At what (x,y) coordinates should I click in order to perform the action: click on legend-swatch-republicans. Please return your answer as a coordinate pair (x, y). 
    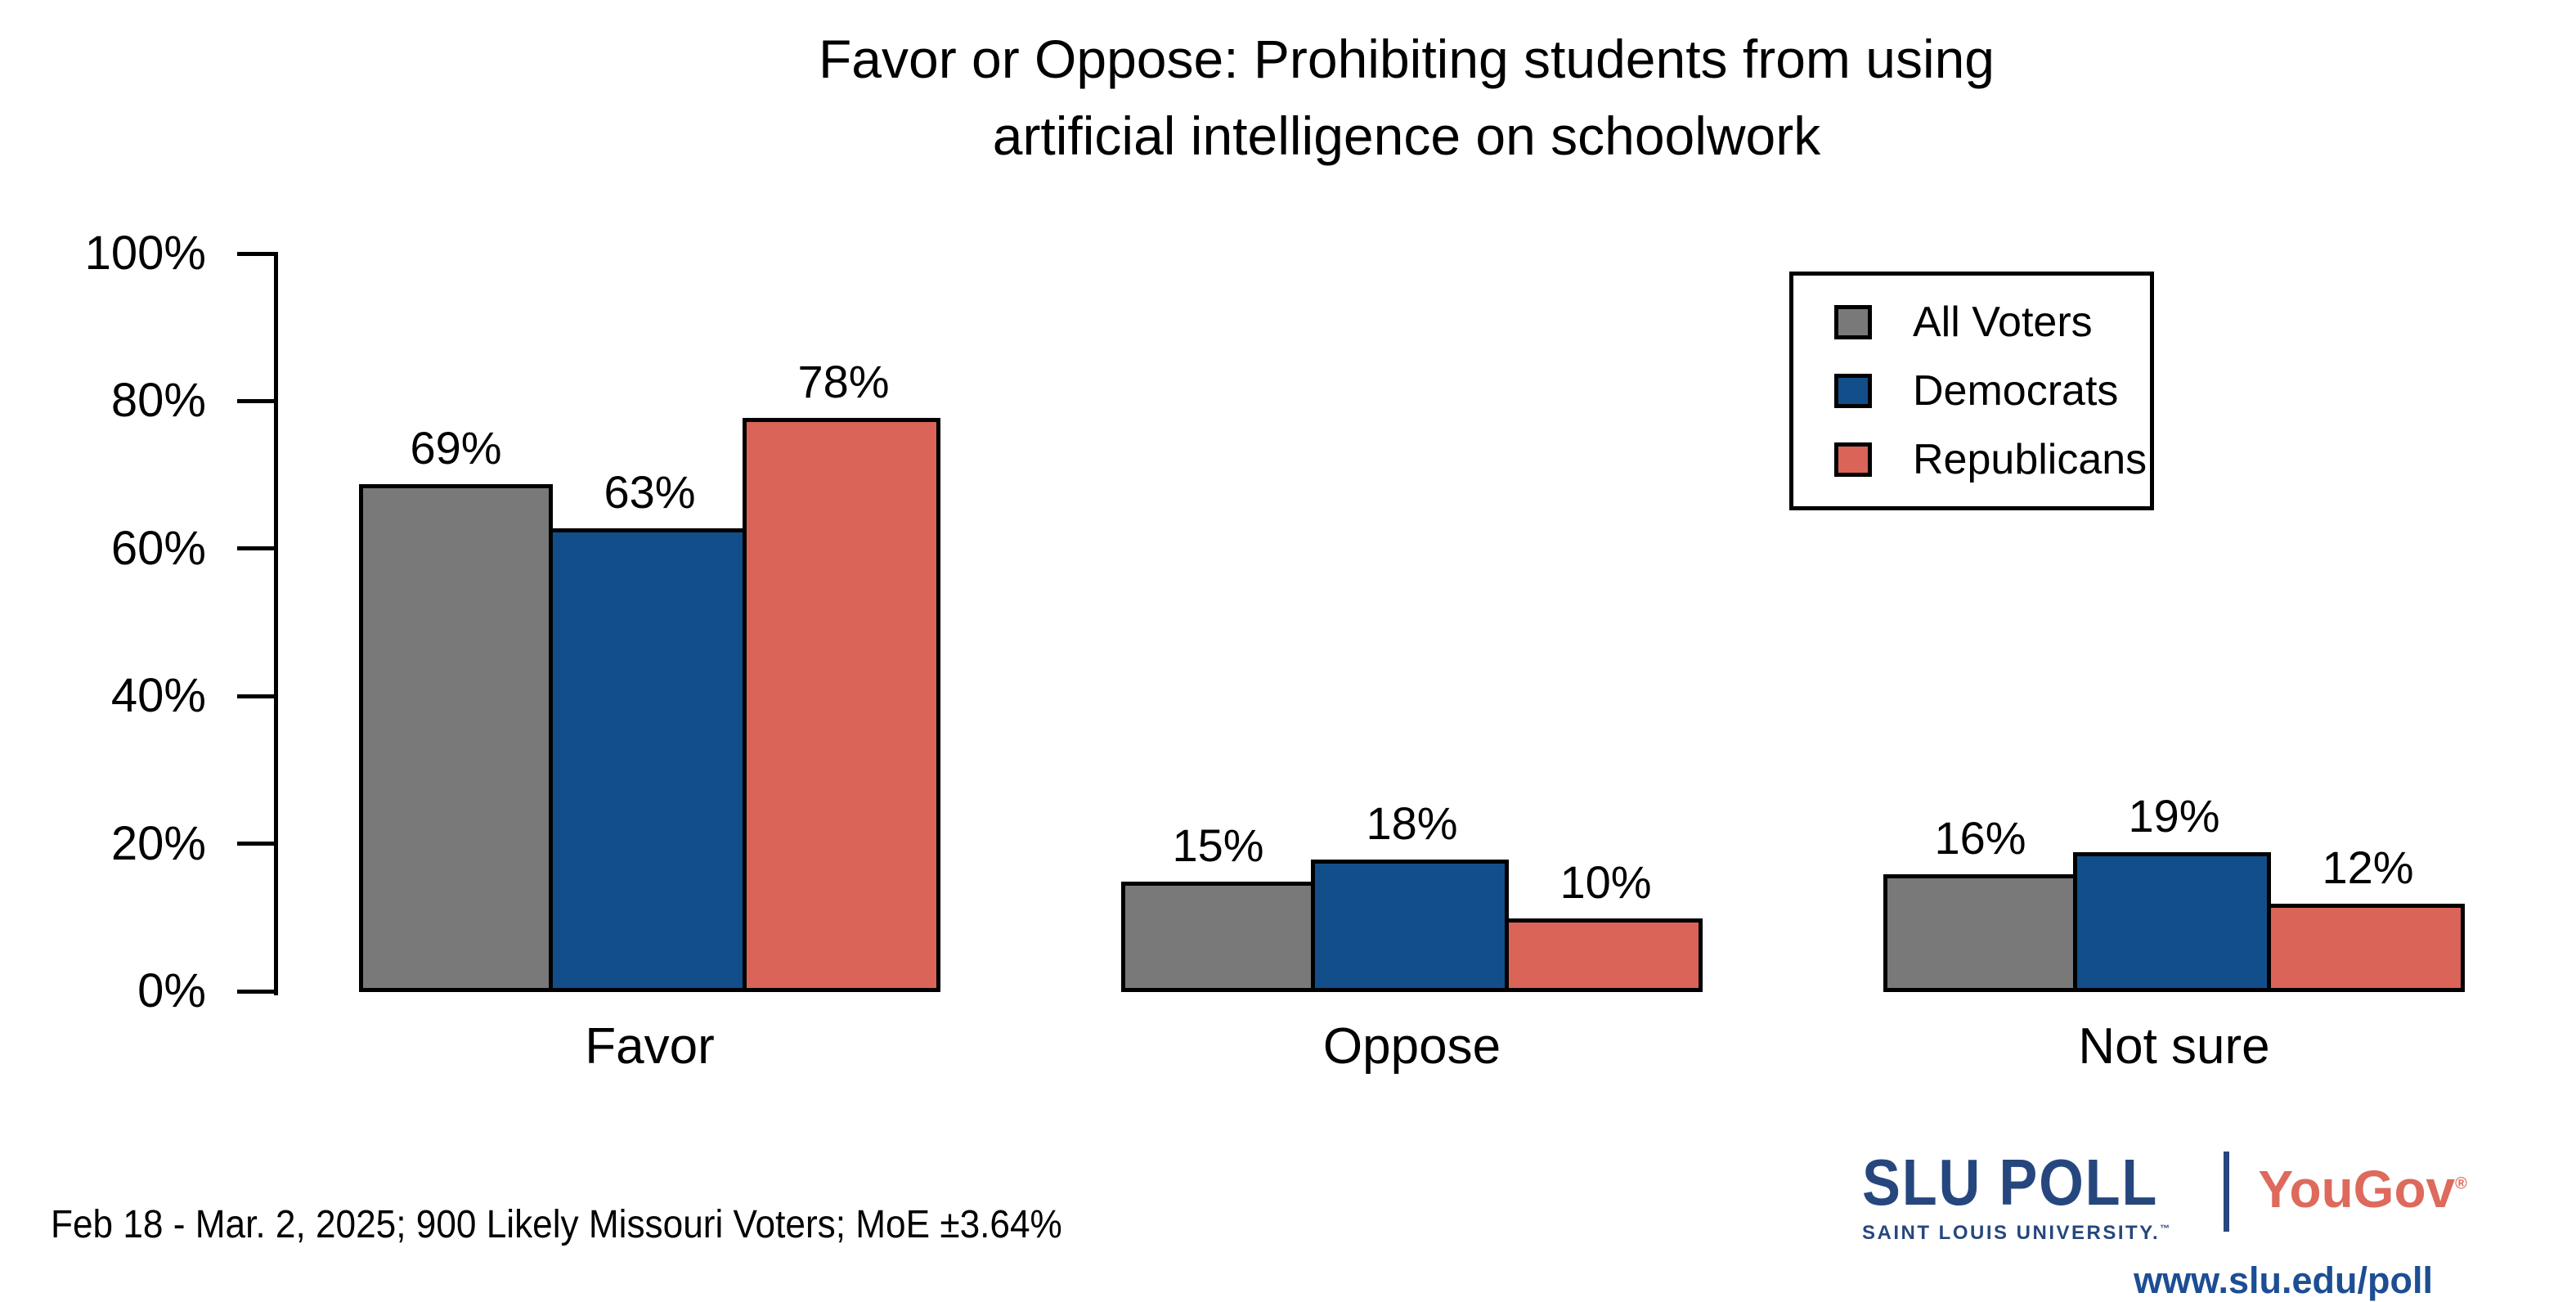
    Looking at the image, I should click on (1853, 459).